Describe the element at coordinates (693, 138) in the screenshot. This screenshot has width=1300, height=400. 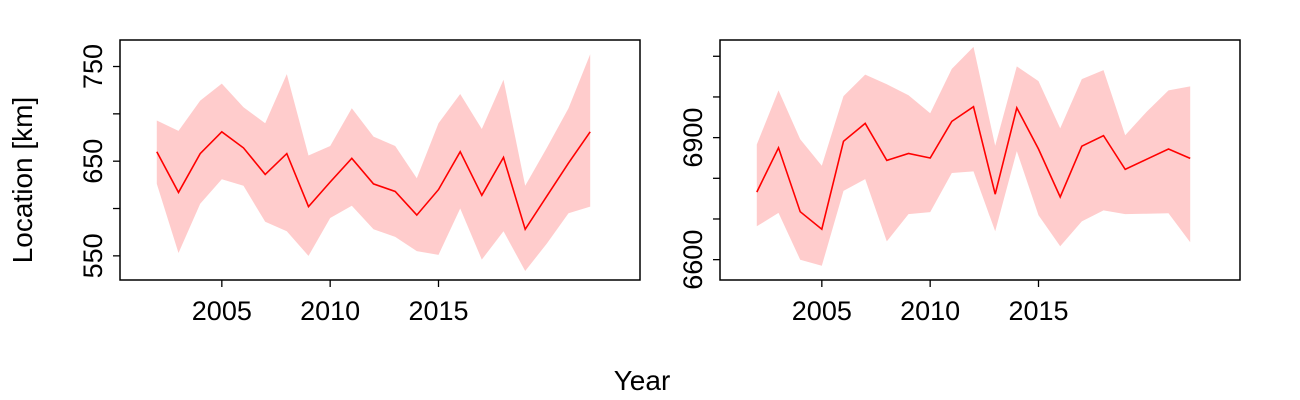
I see `y-tick-label: 6900` at that location.